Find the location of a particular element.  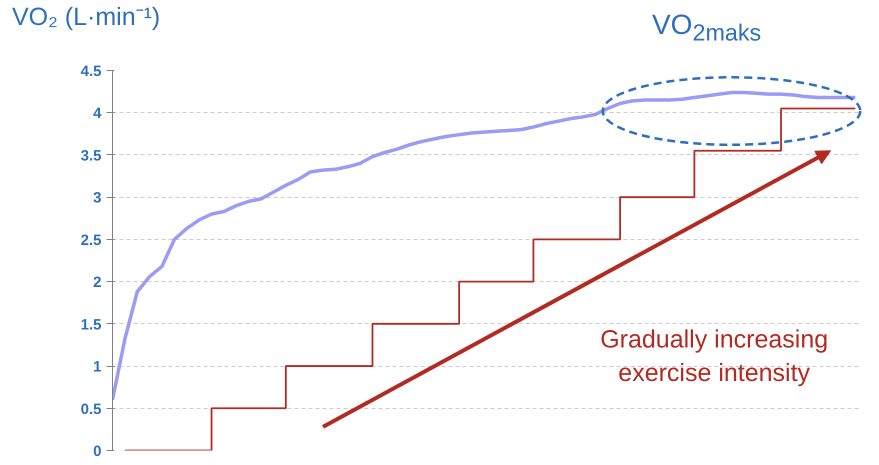

y-tick-label: 2 is located at coordinates (97, 283).